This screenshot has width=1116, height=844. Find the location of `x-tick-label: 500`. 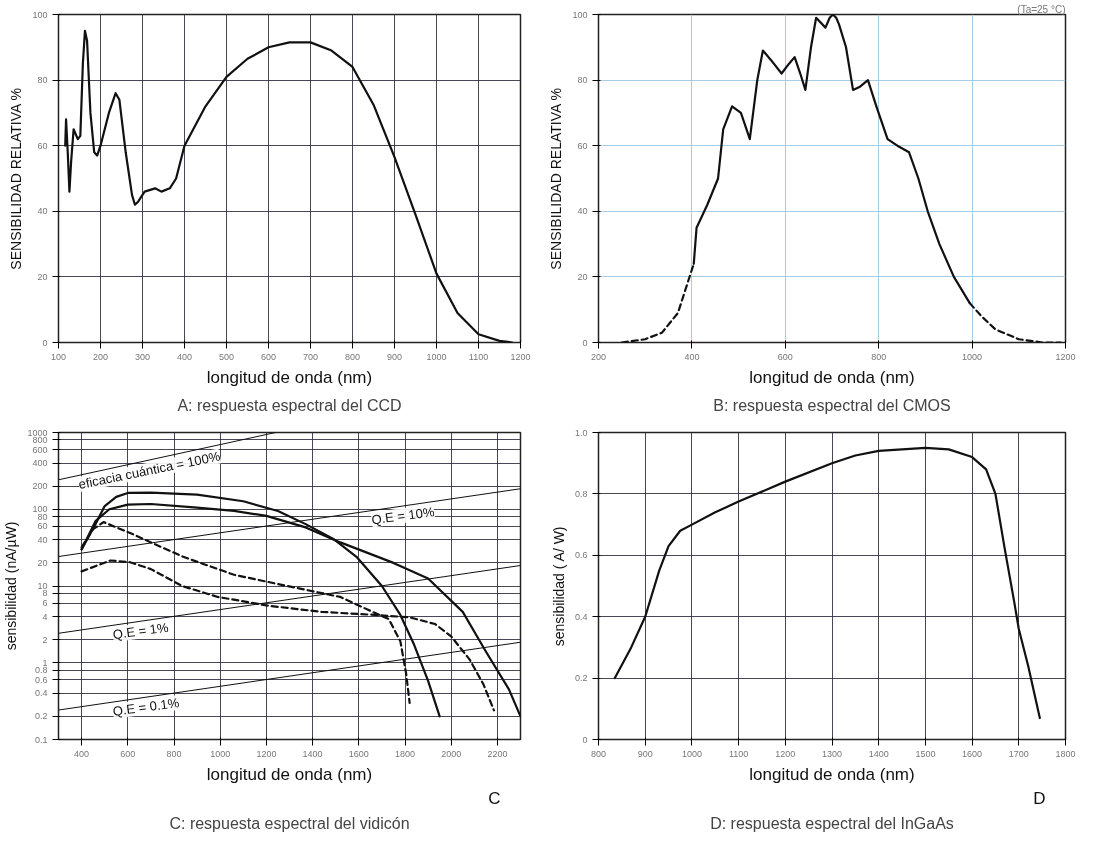

x-tick-label: 500 is located at coordinates (226, 356).